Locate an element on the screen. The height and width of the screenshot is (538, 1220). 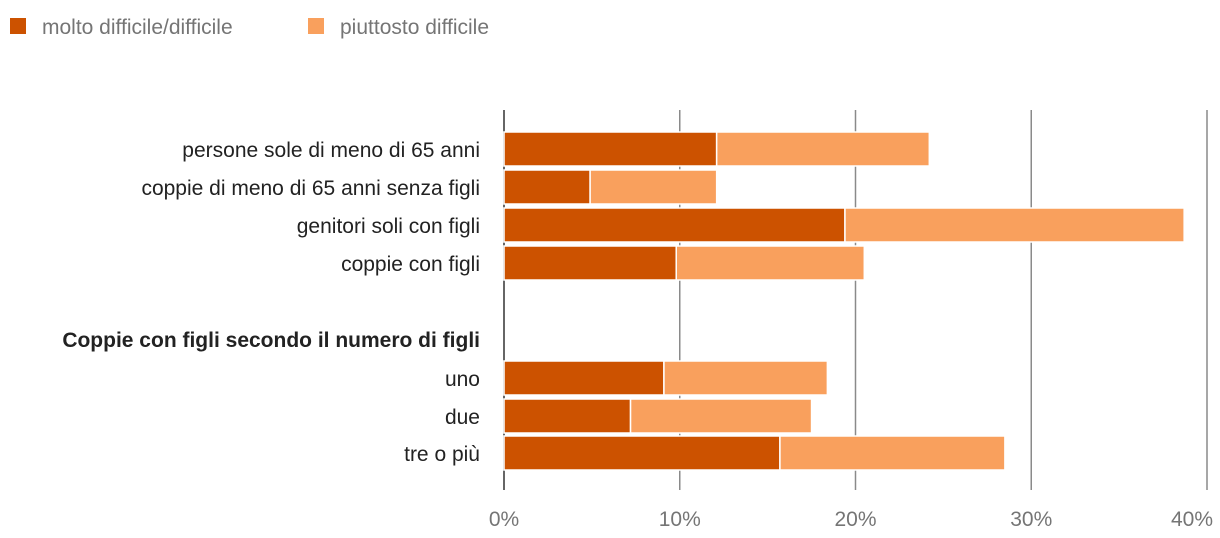
x-tick-label-20: 20% is located at coordinates (855, 519).